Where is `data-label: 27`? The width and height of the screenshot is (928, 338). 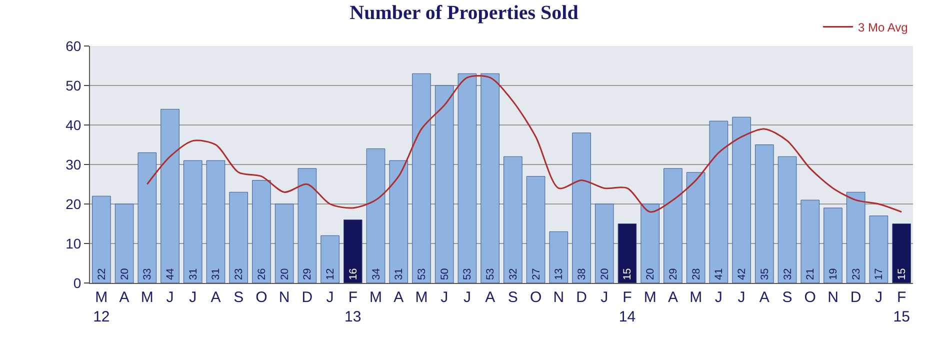 data-label: 27 is located at coordinates (536, 274).